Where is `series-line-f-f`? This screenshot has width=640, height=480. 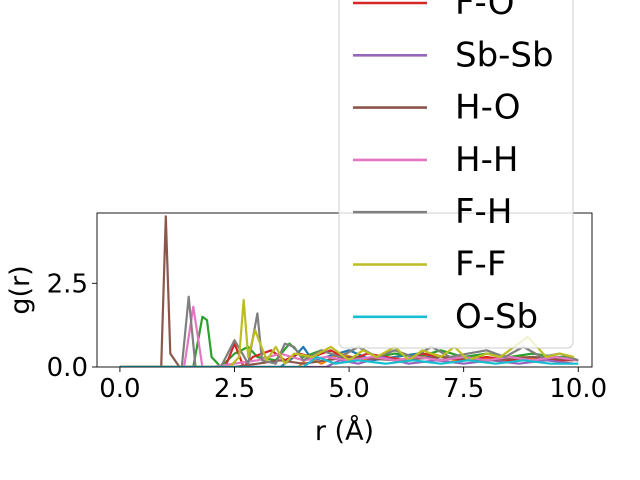 series-line-f-f is located at coordinates (346, 332).